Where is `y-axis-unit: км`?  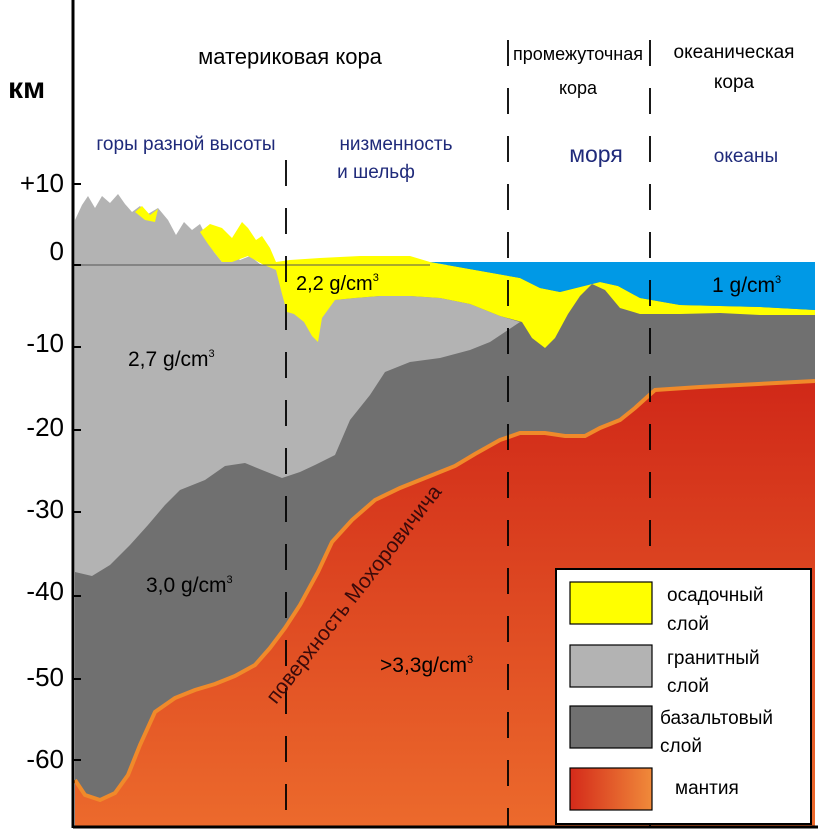
y-axis-unit: км is located at coordinates (26, 88).